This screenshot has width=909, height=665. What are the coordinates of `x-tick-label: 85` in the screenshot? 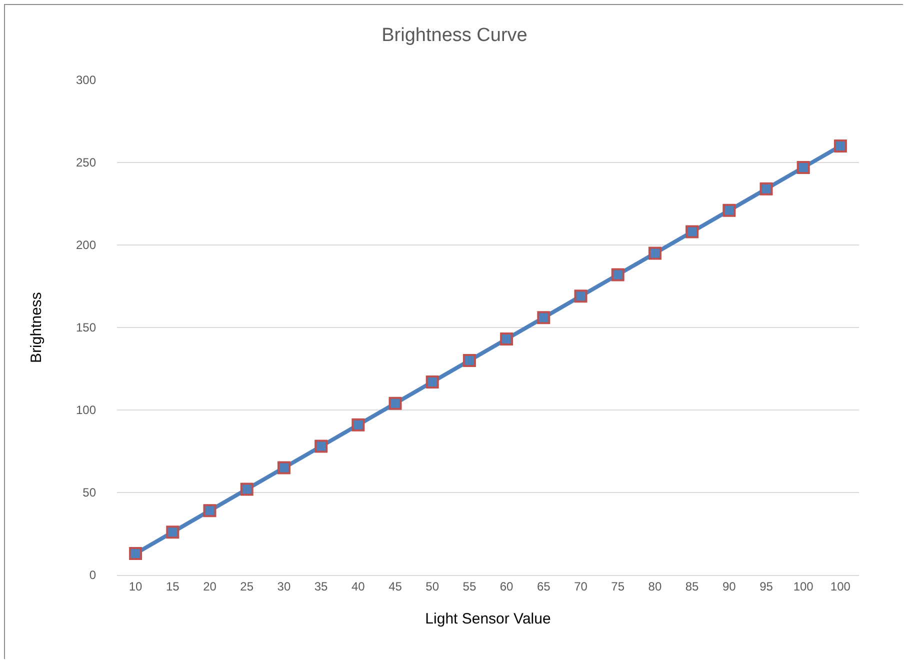 It's located at (692, 586).